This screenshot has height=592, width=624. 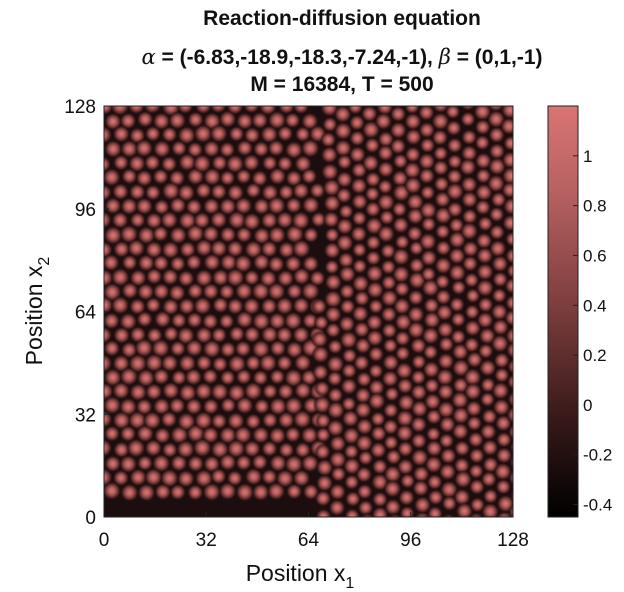 I want to click on chart-subtitle-size: M = 16384, T = 500, so click(x=342, y=84).